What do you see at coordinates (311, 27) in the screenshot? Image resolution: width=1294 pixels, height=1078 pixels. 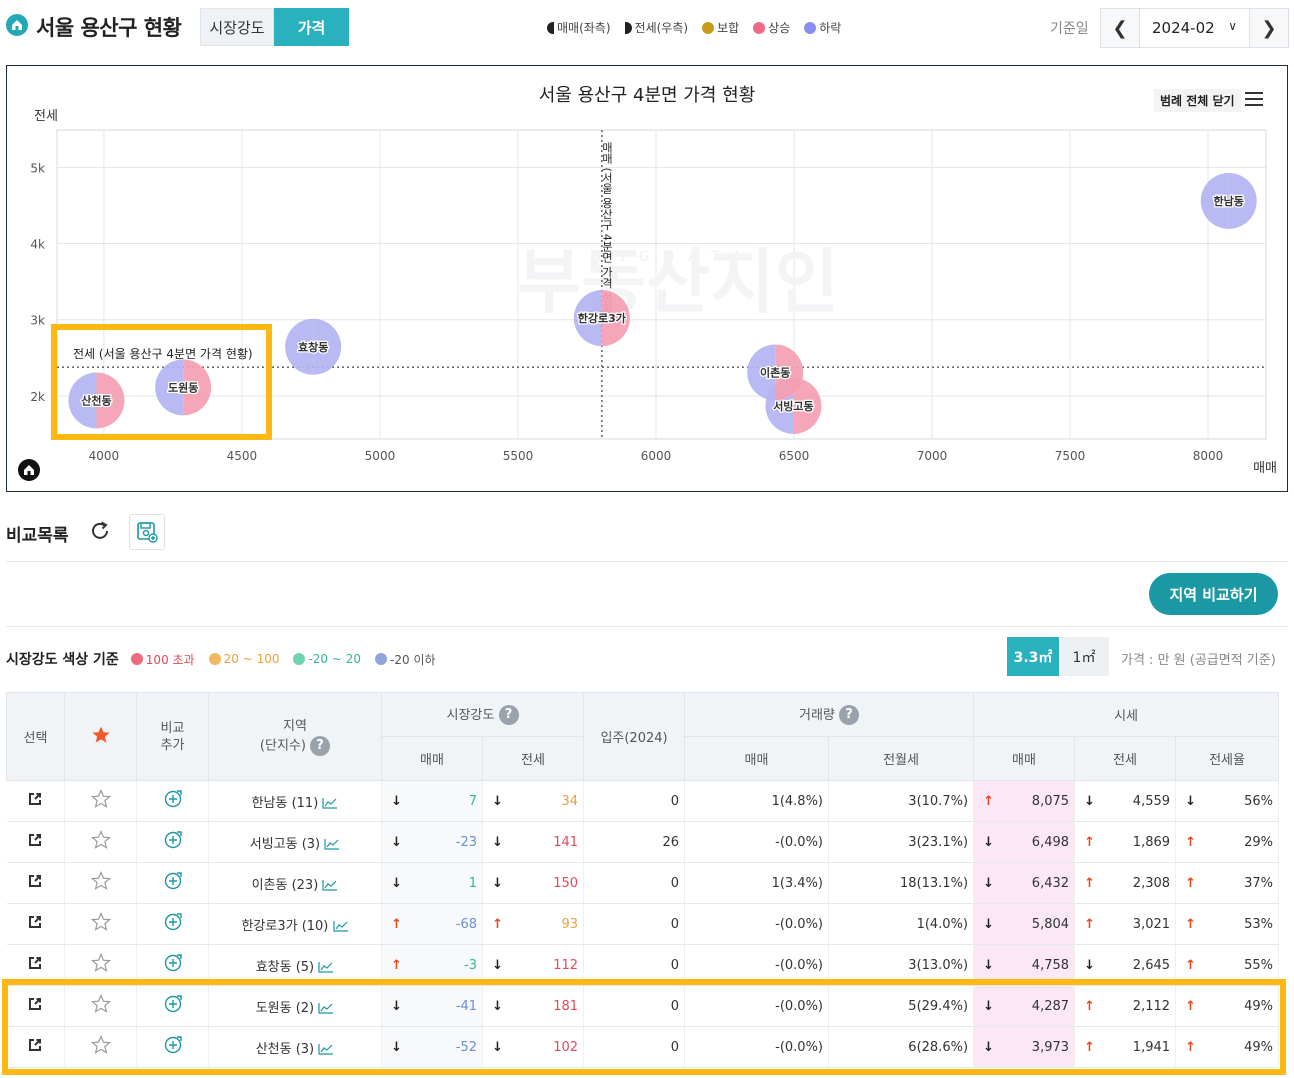 I see `tab-price: 가격` at bounding box center [311, 27].